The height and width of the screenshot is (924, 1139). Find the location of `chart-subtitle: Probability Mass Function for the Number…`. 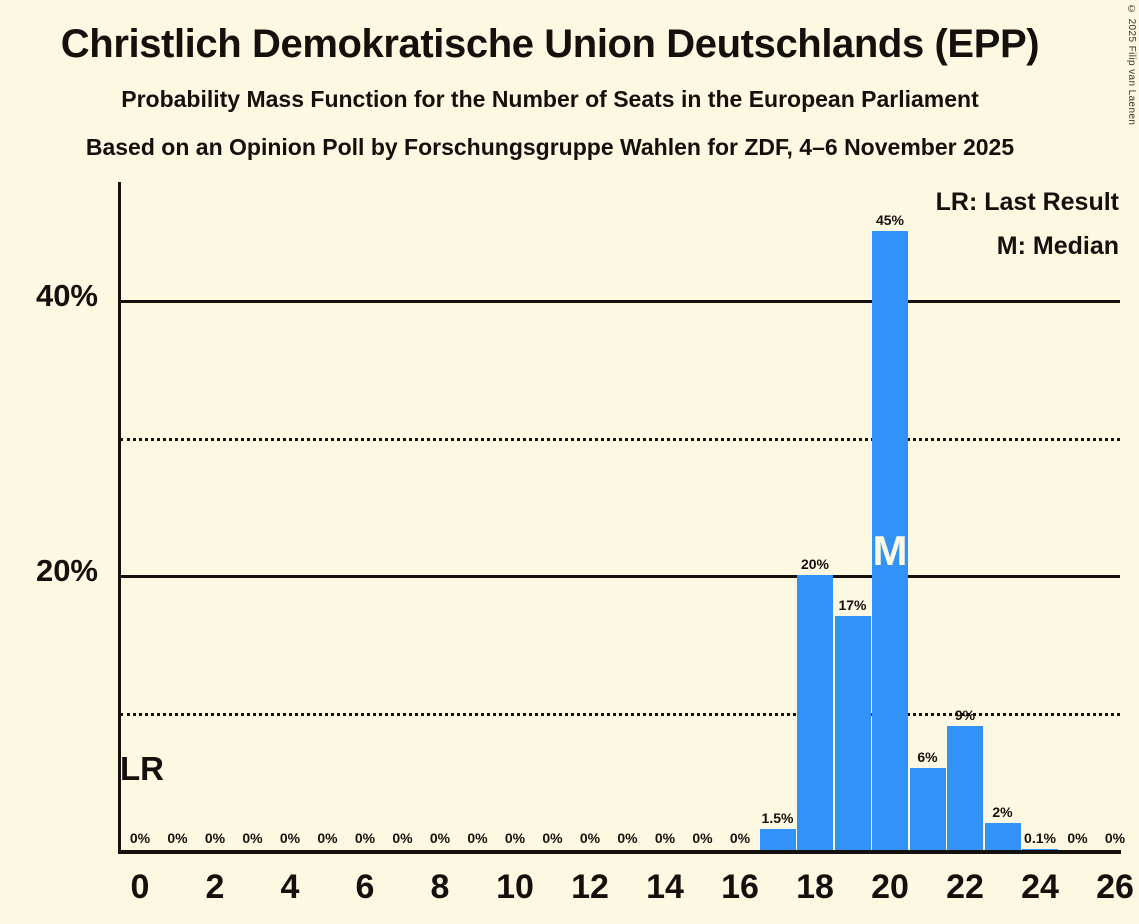

chart-subtitle: Probability Mass Function for the Number… is located at coordinates (550, 99).